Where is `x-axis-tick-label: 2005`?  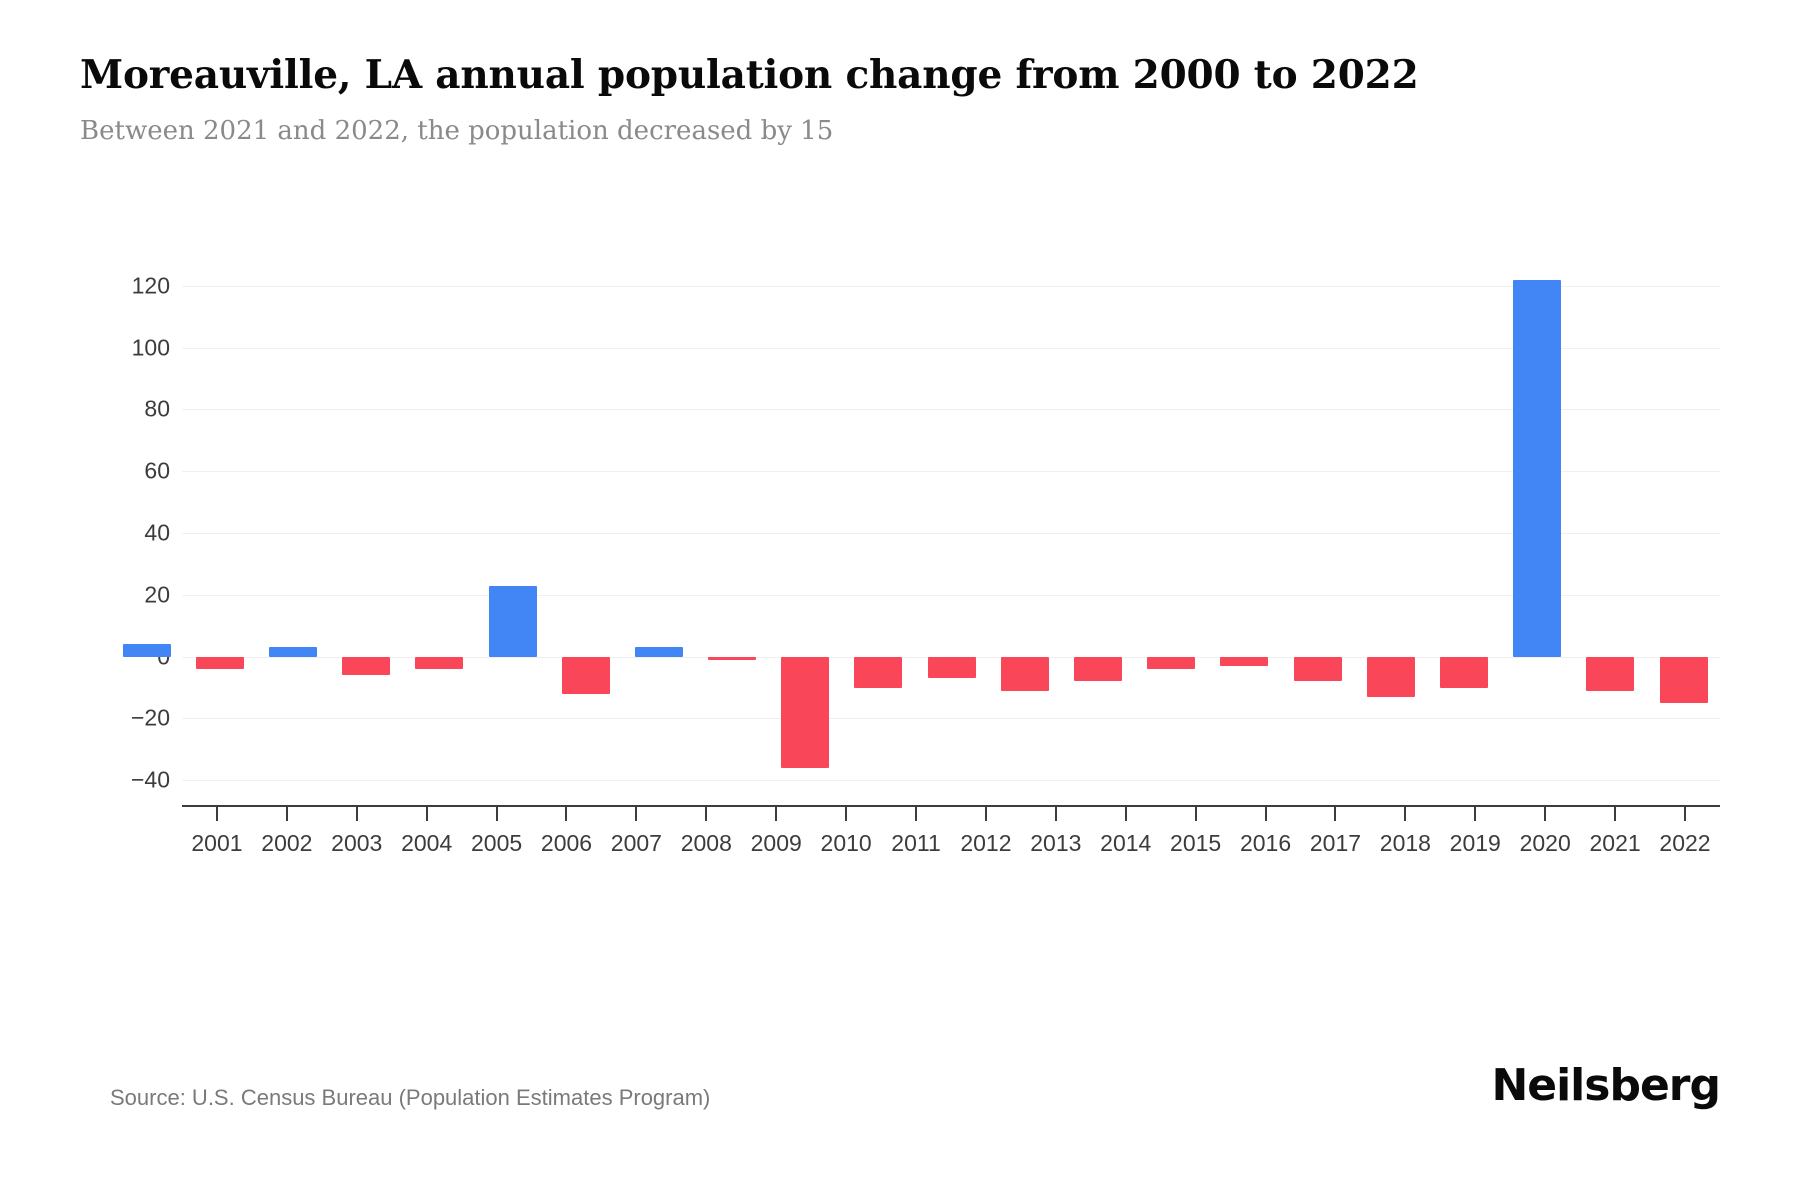 x-axis-tick-label: 2005 is located at coordinates (496, 843).